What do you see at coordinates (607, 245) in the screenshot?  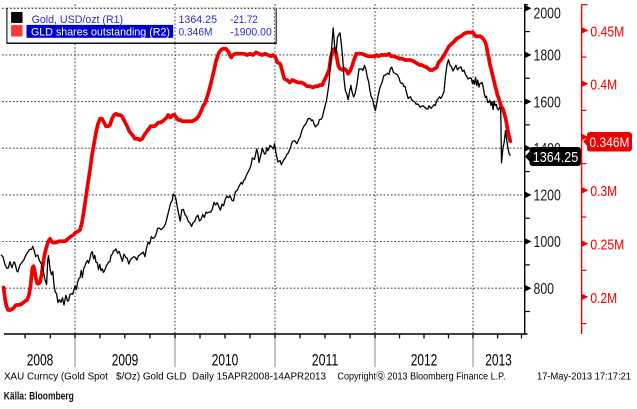 I see `svg-text: 0.25M` at bounding box center [607, 245].